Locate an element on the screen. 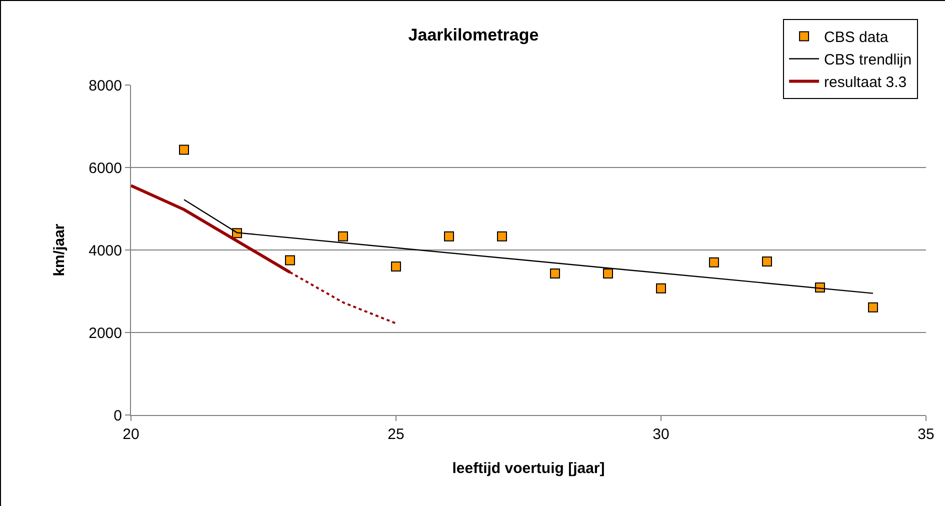 The image size is (945, 506). y-tick-label: 8000 is located at coordinates (105, 85).